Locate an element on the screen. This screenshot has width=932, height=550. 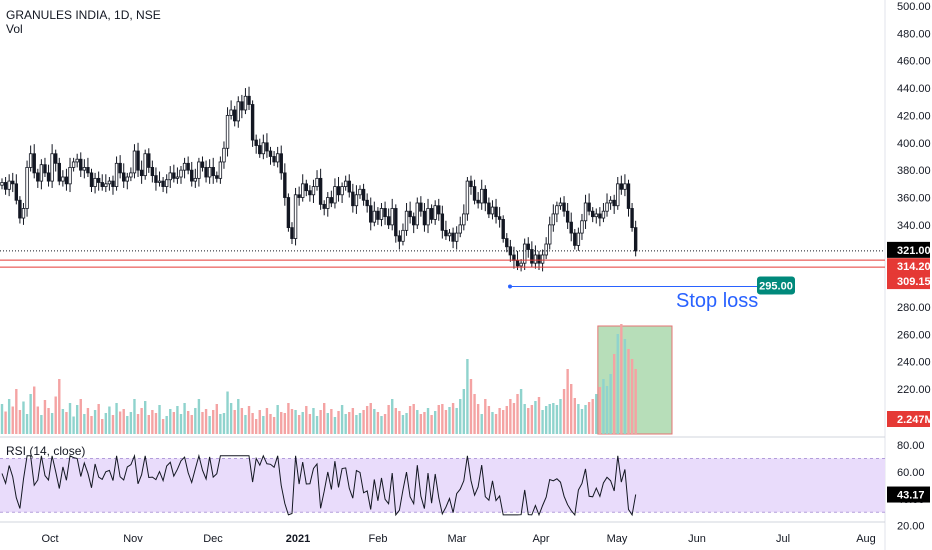
level-tag-2: 309.15 is located at coordinates (909, 281).